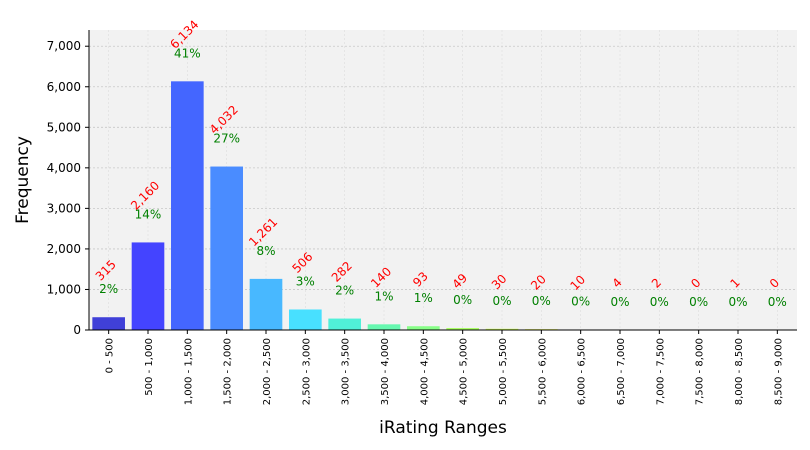 The height and width of the screenshot is (450, 810). What do you see at coordinates (265, 251) in the screenshot?
I see `percent-label: 8%` at bounding box center [265, 251].